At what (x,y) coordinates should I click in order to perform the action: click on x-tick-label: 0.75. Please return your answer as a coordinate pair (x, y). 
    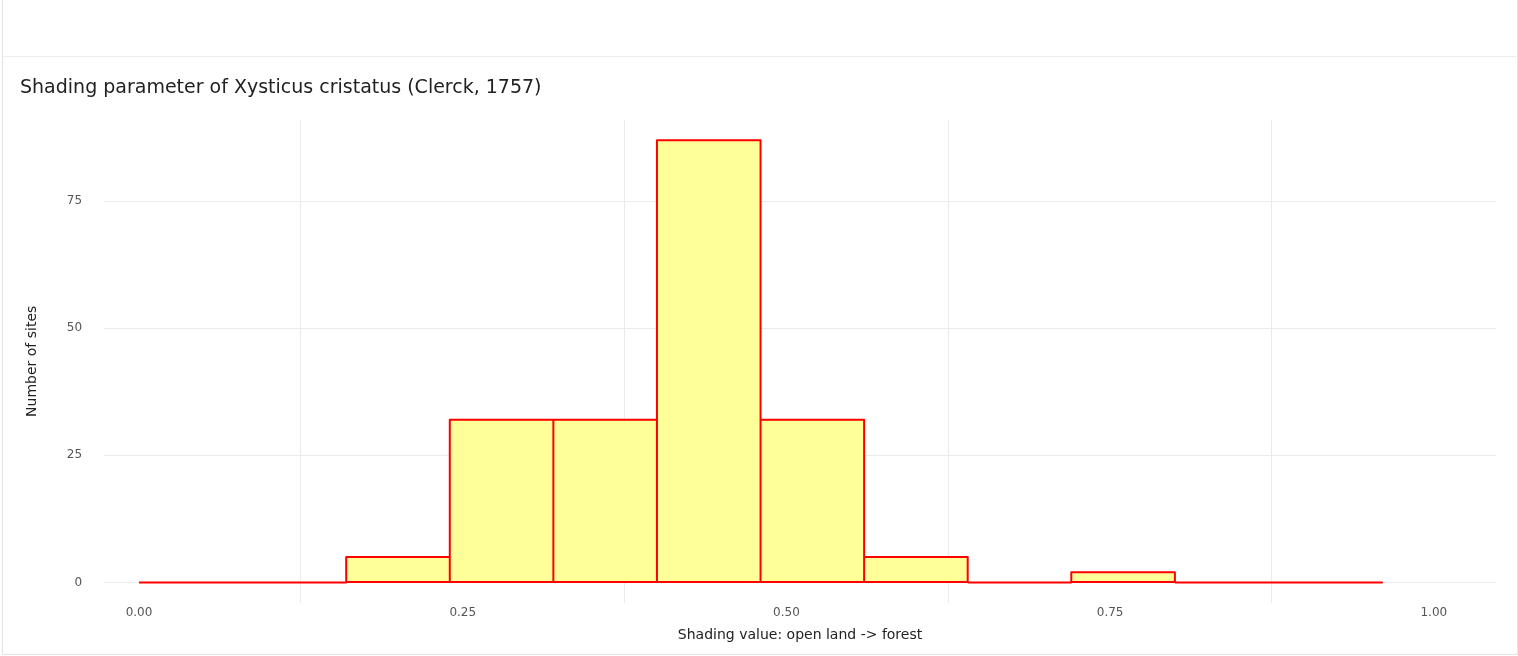
    Looking at the image, I should click on (1110, 612).